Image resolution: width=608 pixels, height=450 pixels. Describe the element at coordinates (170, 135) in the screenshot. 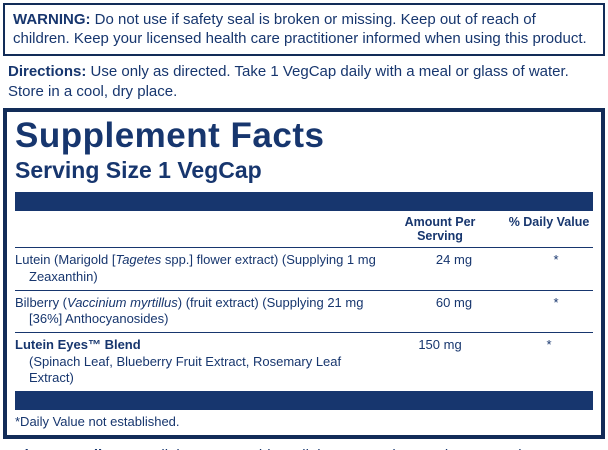

I see `supplement-facts-title: Supplement Facts` at that location.